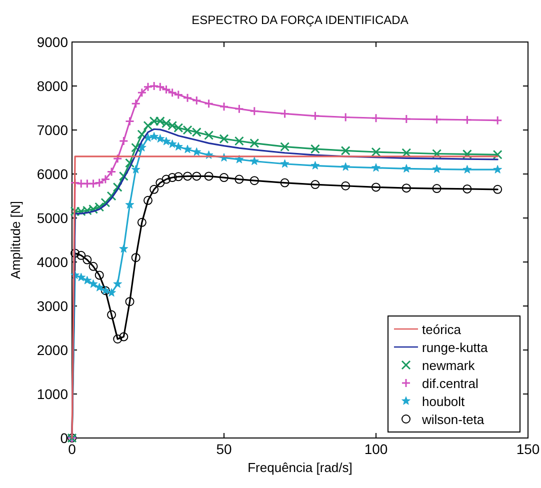  What do you see at coordinates (52, 350) in the screenshot?
I see `y-tick-label: 2000` at bounding box center [52, 350].